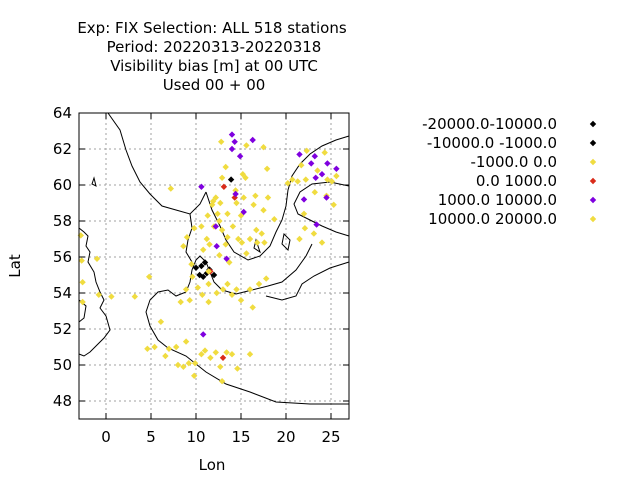 The width and height of the screenshot is (640, 480). Describe the element at coordinates (62, 401) in the screenshot. I see `y-tick-label: 48` at that location.